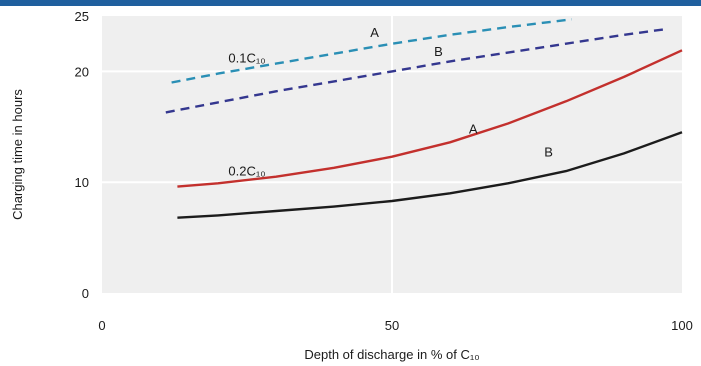  What do you see at coordinates (350, 3) in the screenshot?
I see `top-accent-bar` at bounding box center [350, 3].